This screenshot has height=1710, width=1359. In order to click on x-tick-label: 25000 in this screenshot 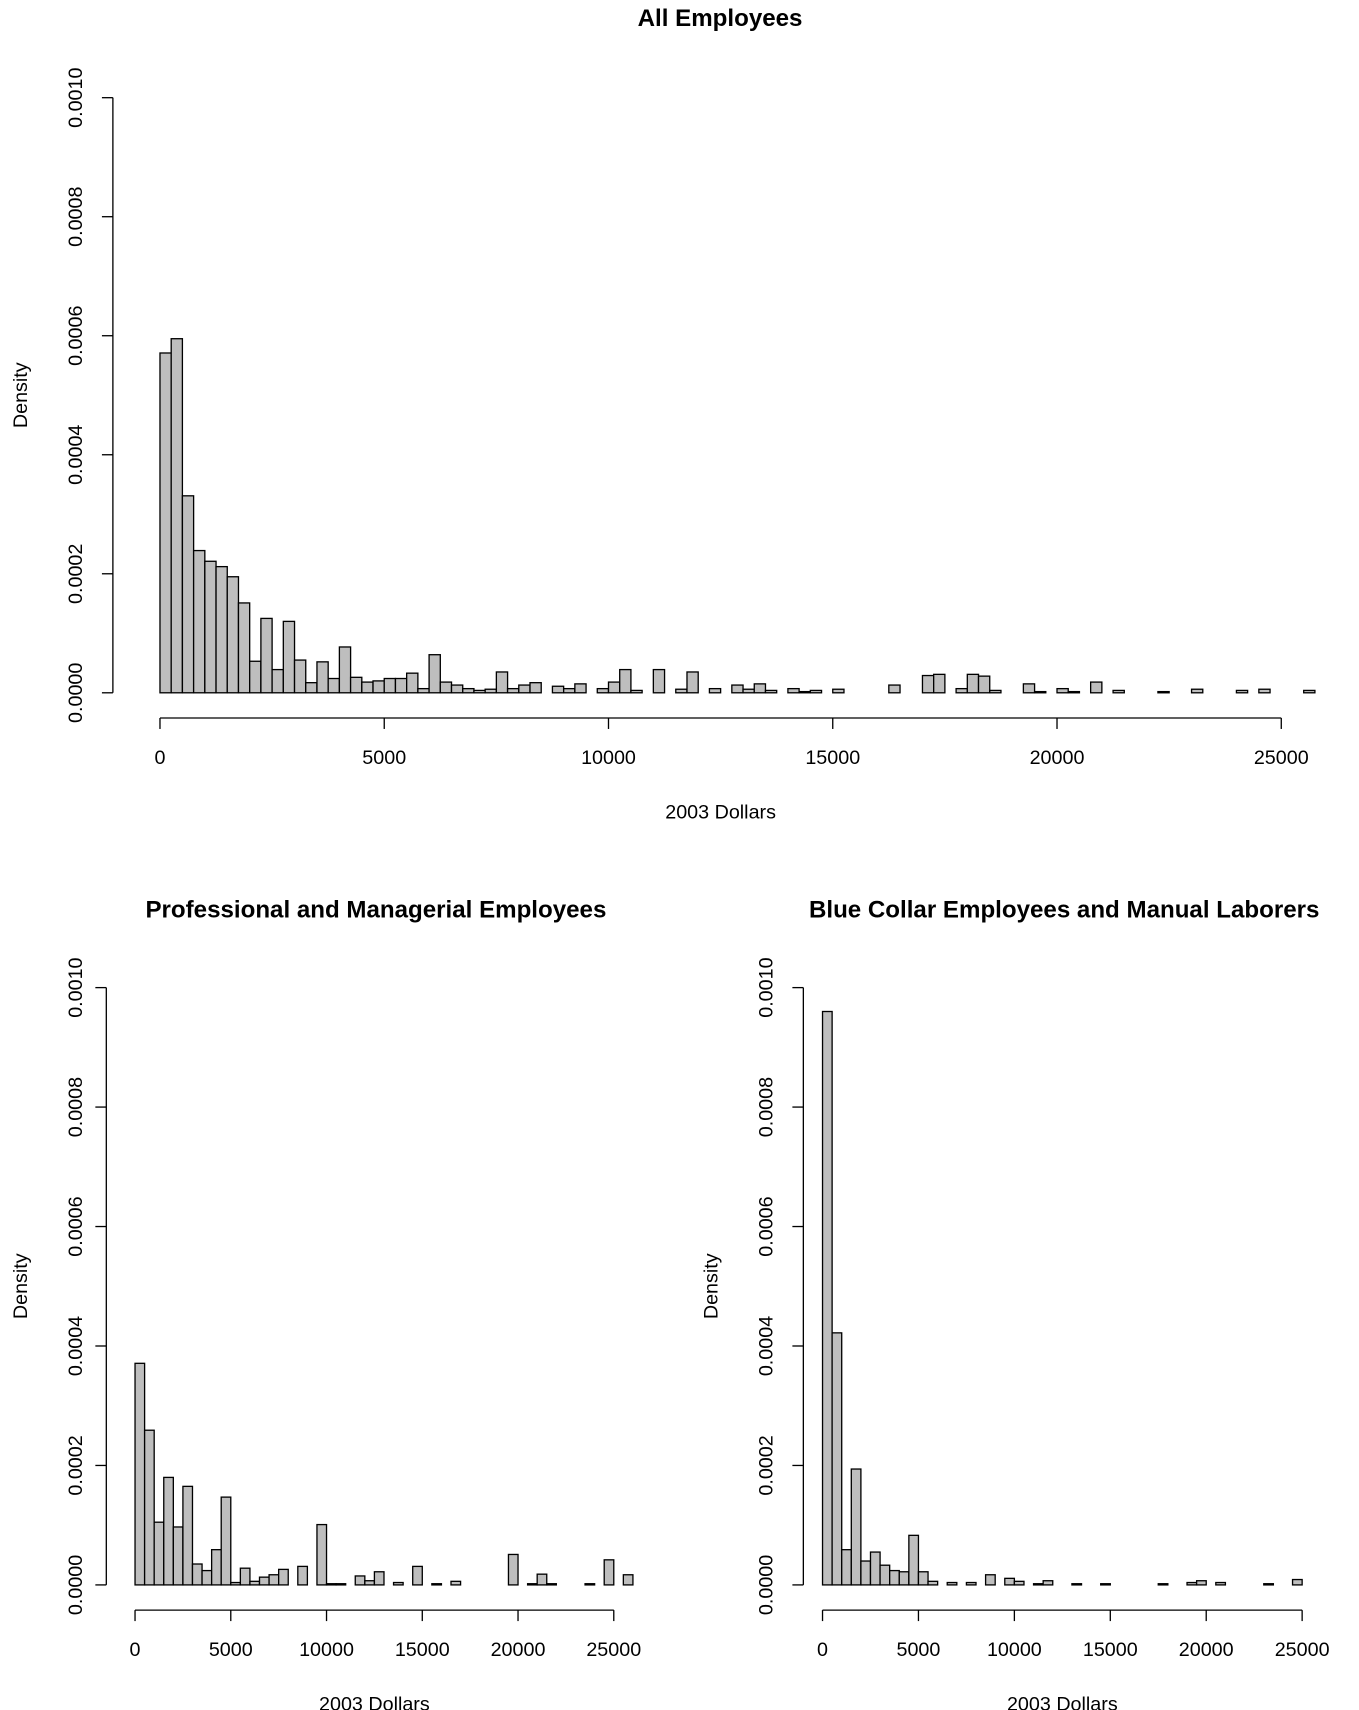, I will do `click(1302, 1650)`.